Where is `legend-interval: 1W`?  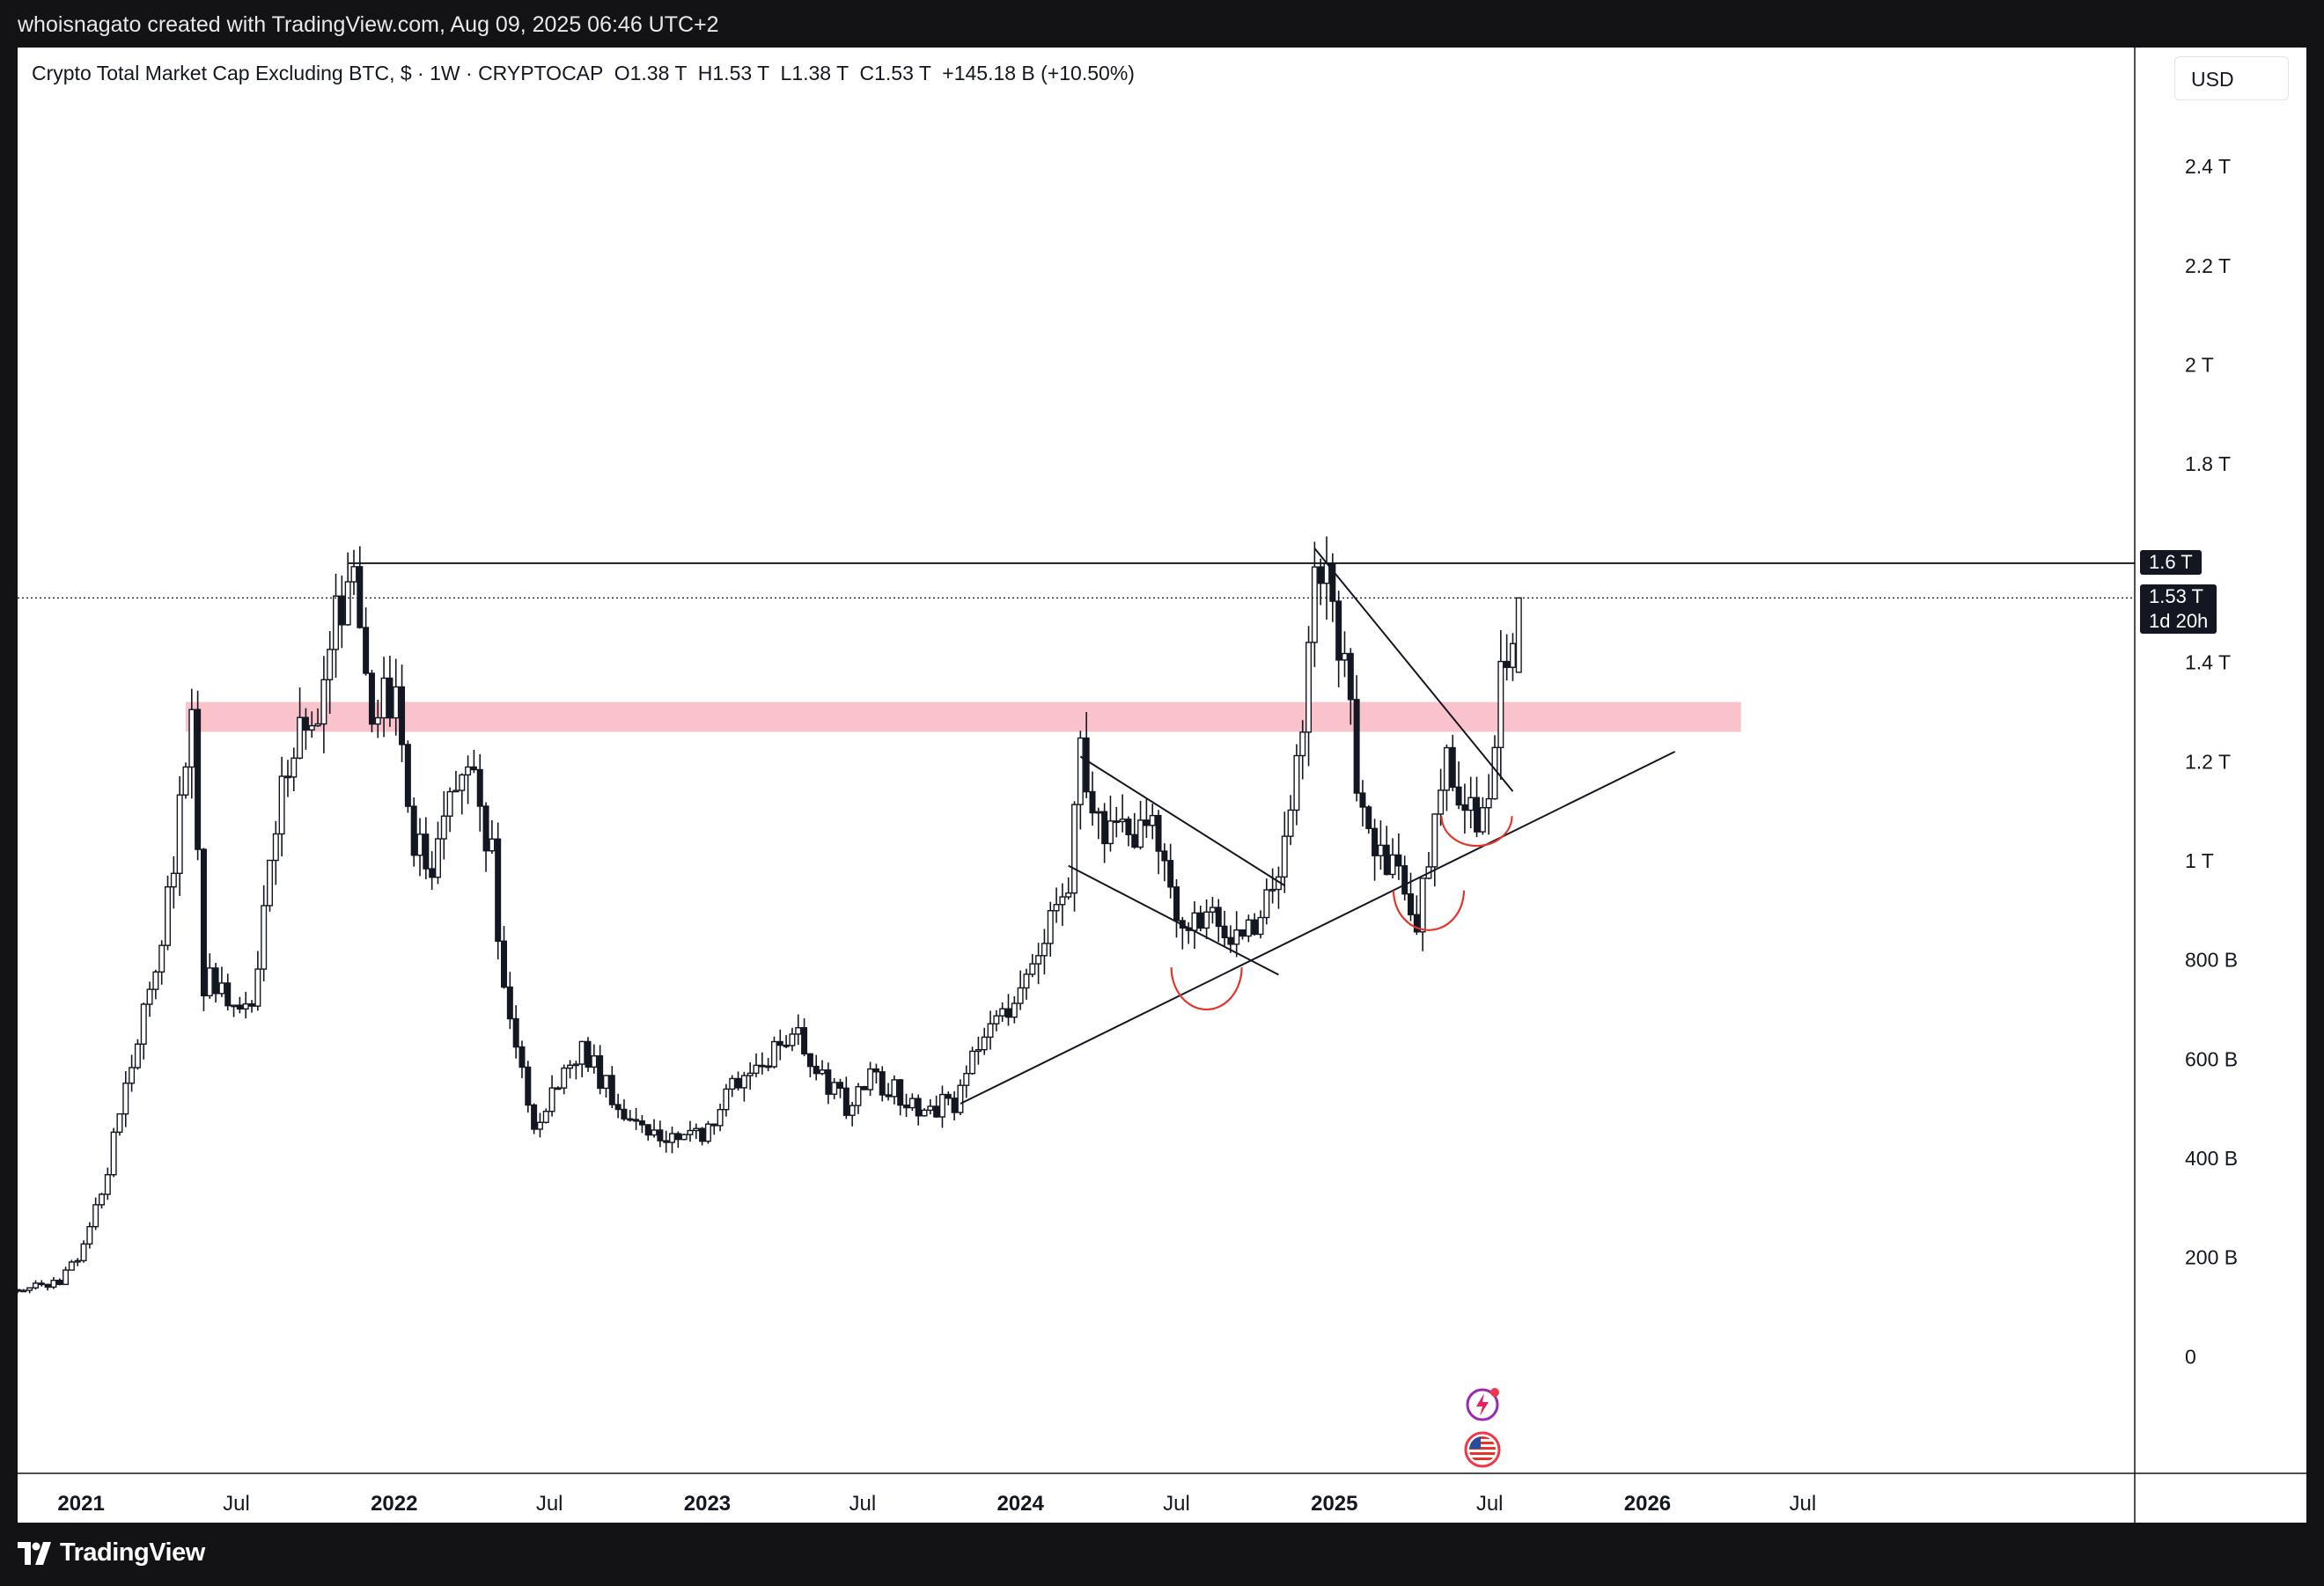 legend-interval: 1W is located at coordinates (445, 73).